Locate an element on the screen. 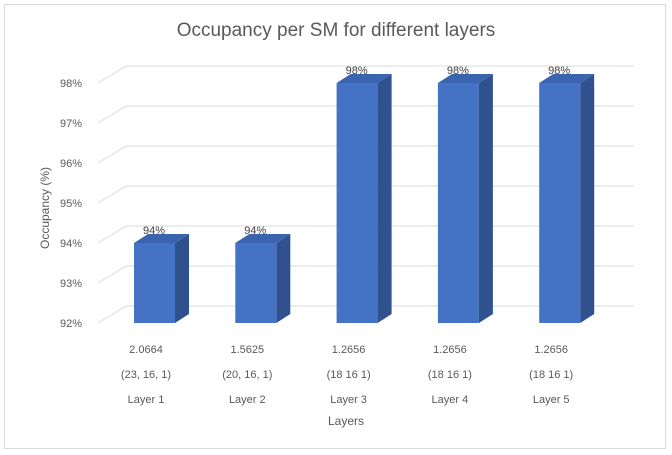  x-tick-label: Layer 5 is located at coordinates (551, 400).